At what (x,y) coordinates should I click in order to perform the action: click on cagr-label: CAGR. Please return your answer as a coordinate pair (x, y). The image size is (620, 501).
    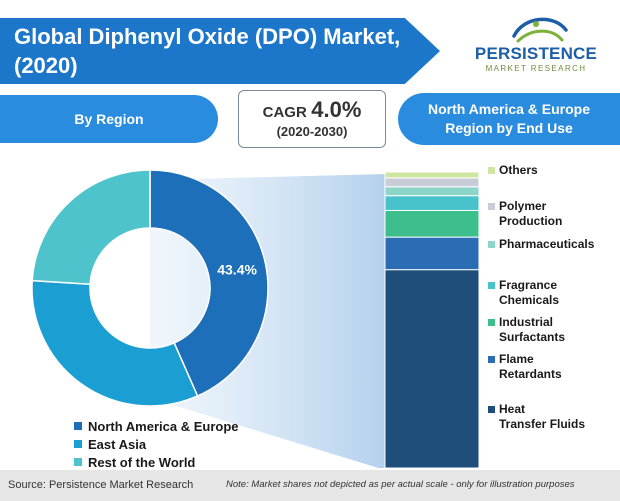
    Looking at the image, I should click on (284, 112).